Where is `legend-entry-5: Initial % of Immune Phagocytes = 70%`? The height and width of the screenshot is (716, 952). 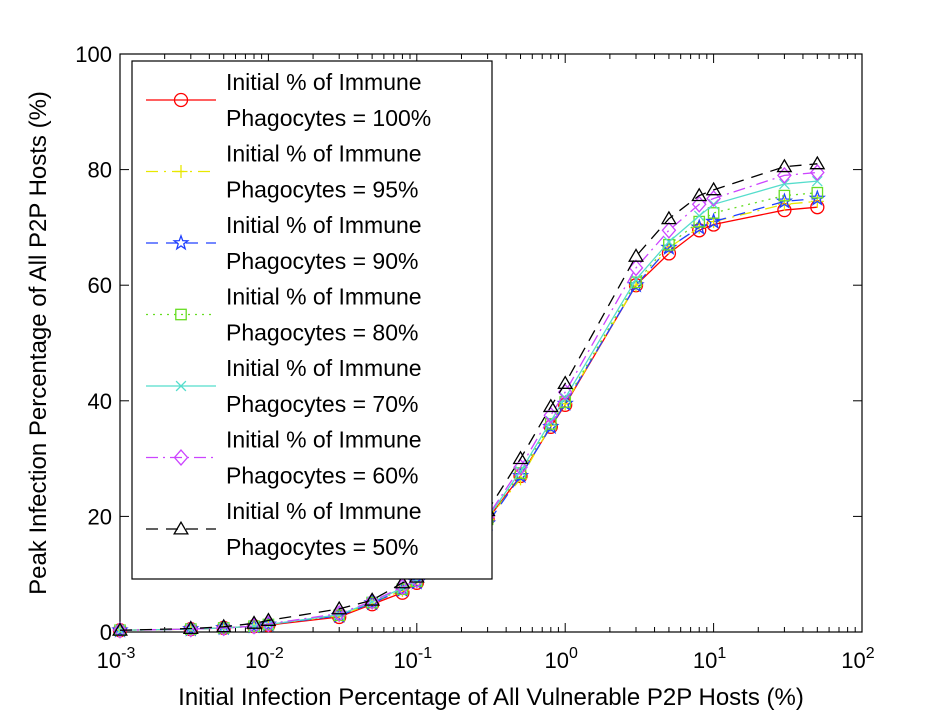 legend-entry-5: Initial % of Immune Phagocytes = 70% is located at coordinates (284, 386).